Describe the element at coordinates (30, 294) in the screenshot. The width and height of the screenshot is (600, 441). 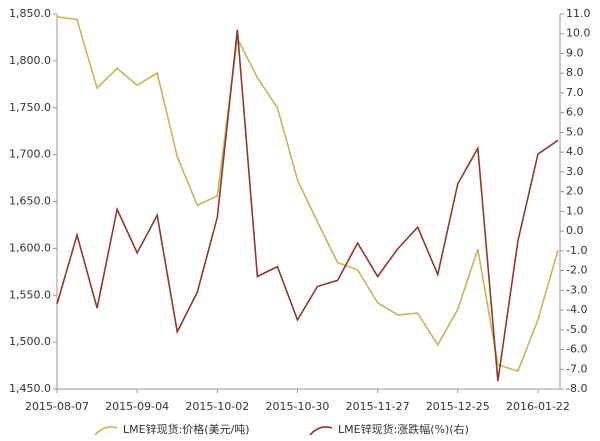
I see `y-tick-label: 1,550.0` at that location.